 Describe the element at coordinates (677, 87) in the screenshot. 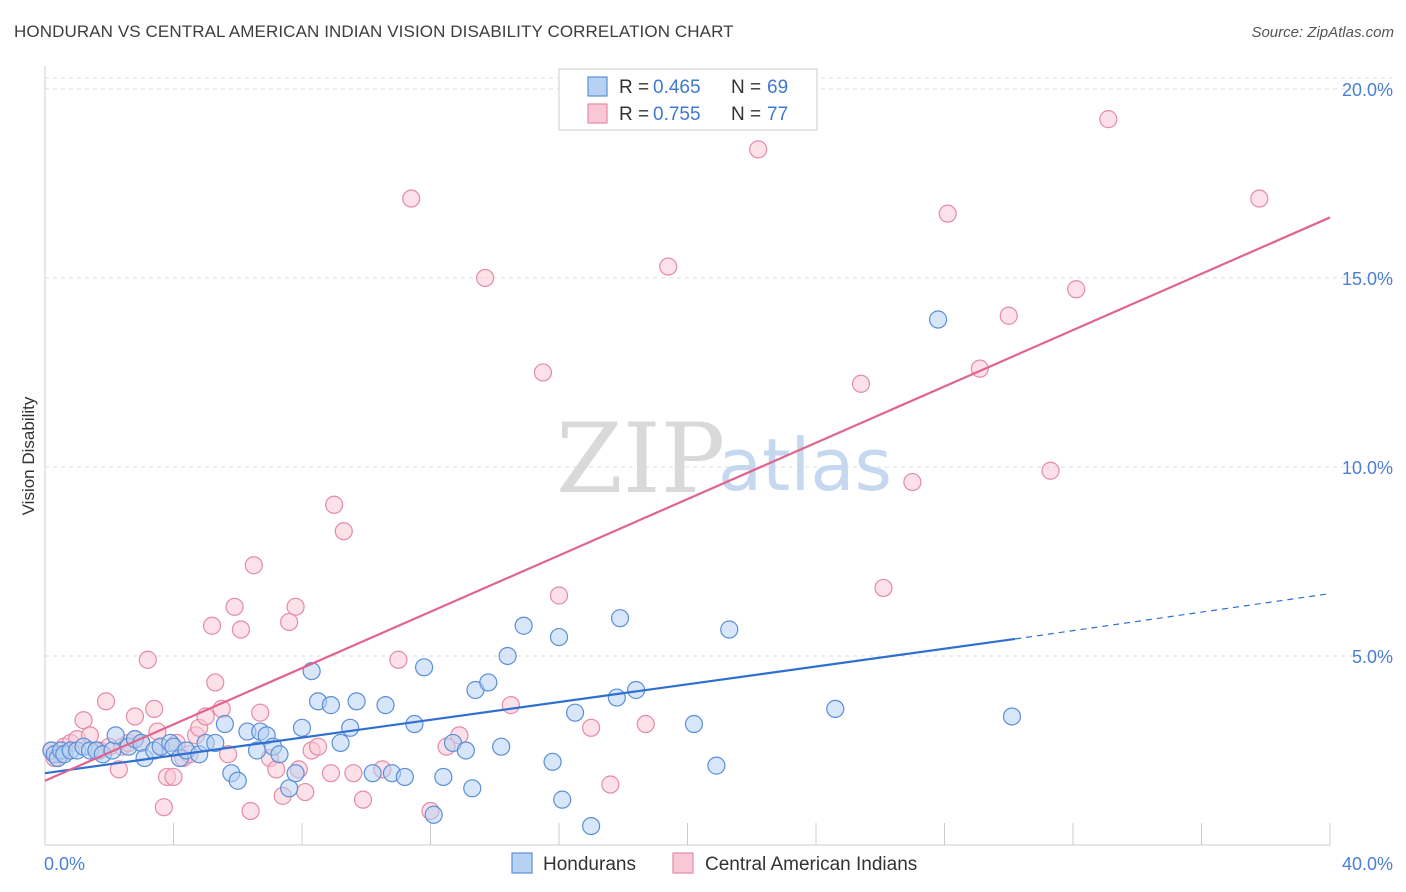

I see `legend-r-value: 0.465` at that location.